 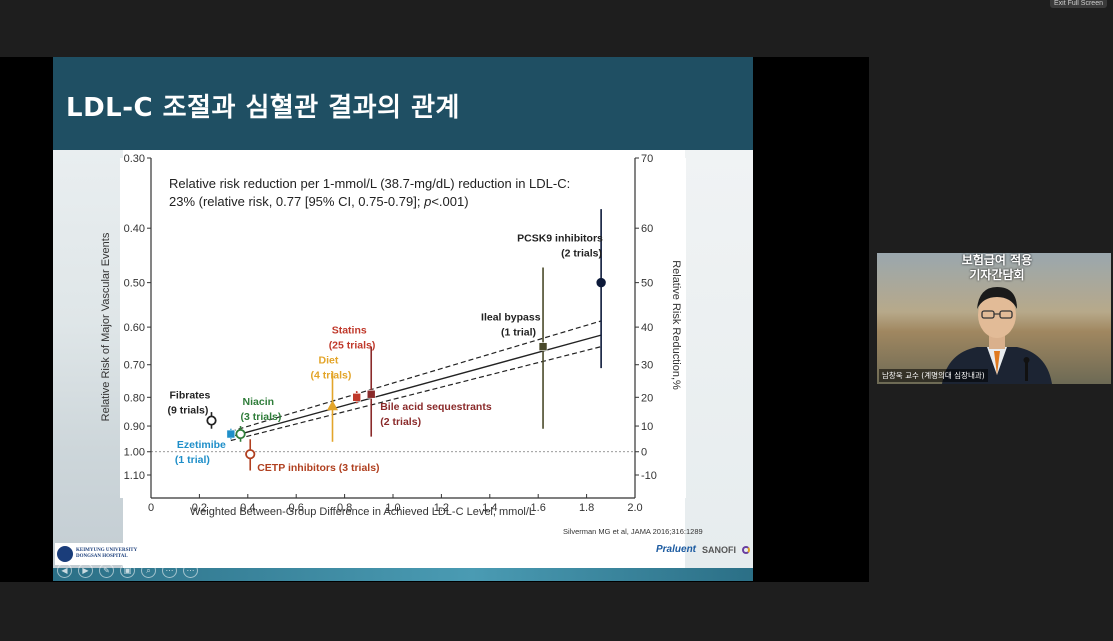 I want to click on x-tick-label: 0.4, so click(x=247, y=508).